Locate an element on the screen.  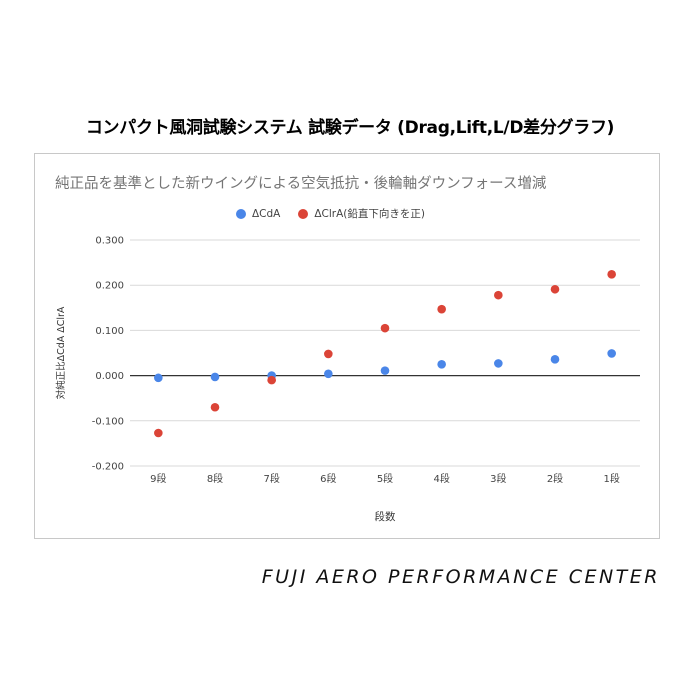
footer-brand: FUJI AERO PERFORMANCE CENTER is located at coordinates (460, 577).